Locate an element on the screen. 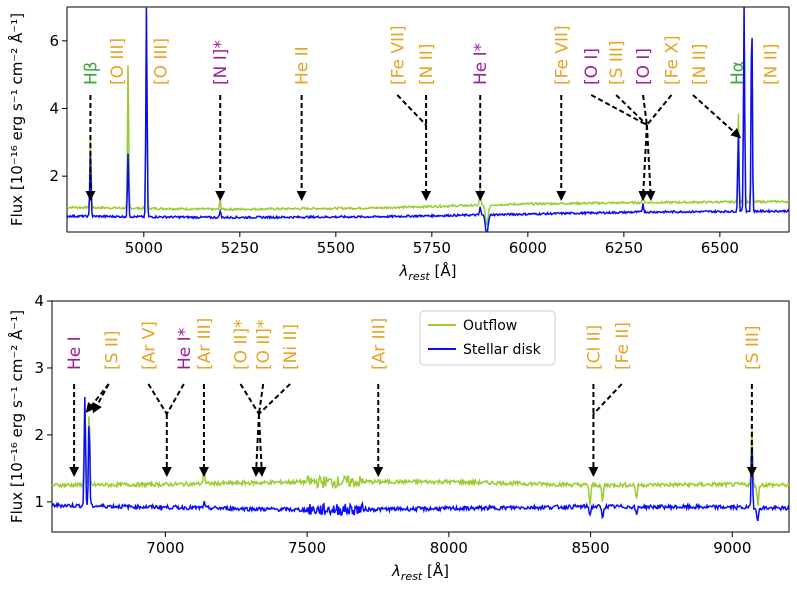  y-tick-label: 3 is located at coordinates (39, 368).